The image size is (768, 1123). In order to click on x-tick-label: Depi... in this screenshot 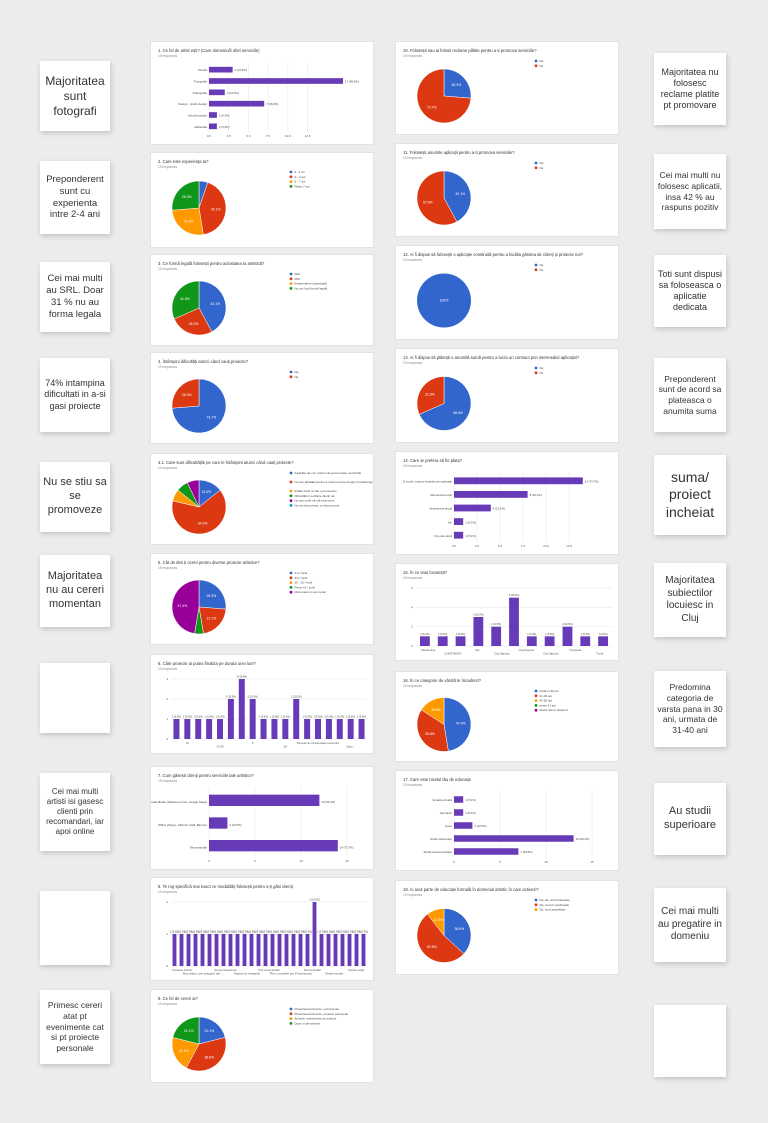, I will do `click(351, 747)`.